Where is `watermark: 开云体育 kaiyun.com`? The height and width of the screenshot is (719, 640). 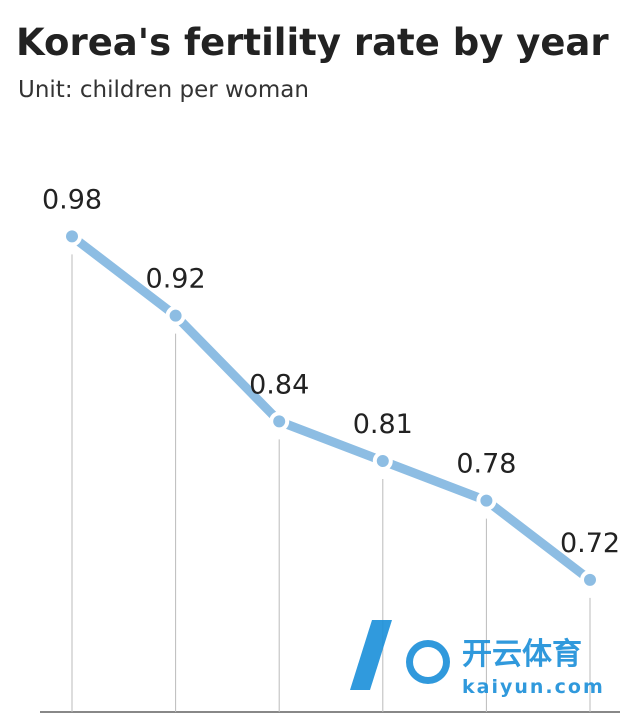 watermark: 开云体育 kaiyun.com is located at coordinates (477, 659).